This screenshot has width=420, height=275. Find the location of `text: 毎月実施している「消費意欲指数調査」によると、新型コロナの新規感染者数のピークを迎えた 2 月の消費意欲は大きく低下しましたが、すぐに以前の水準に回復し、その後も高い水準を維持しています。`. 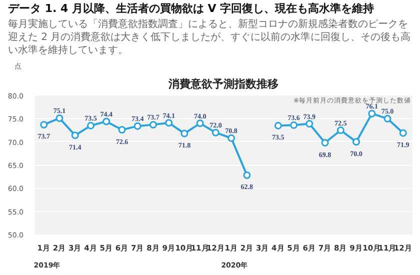

text: 毎月実施している「消費意欲指数調査」によると、新型コロナの新規感染者数のピークを迎えた 2 月の消費意欲は大きく低下しましたが、すぐに以前の水準に回復し、その後も高い水準を維持しています。 is located at coordinates (210, 37).